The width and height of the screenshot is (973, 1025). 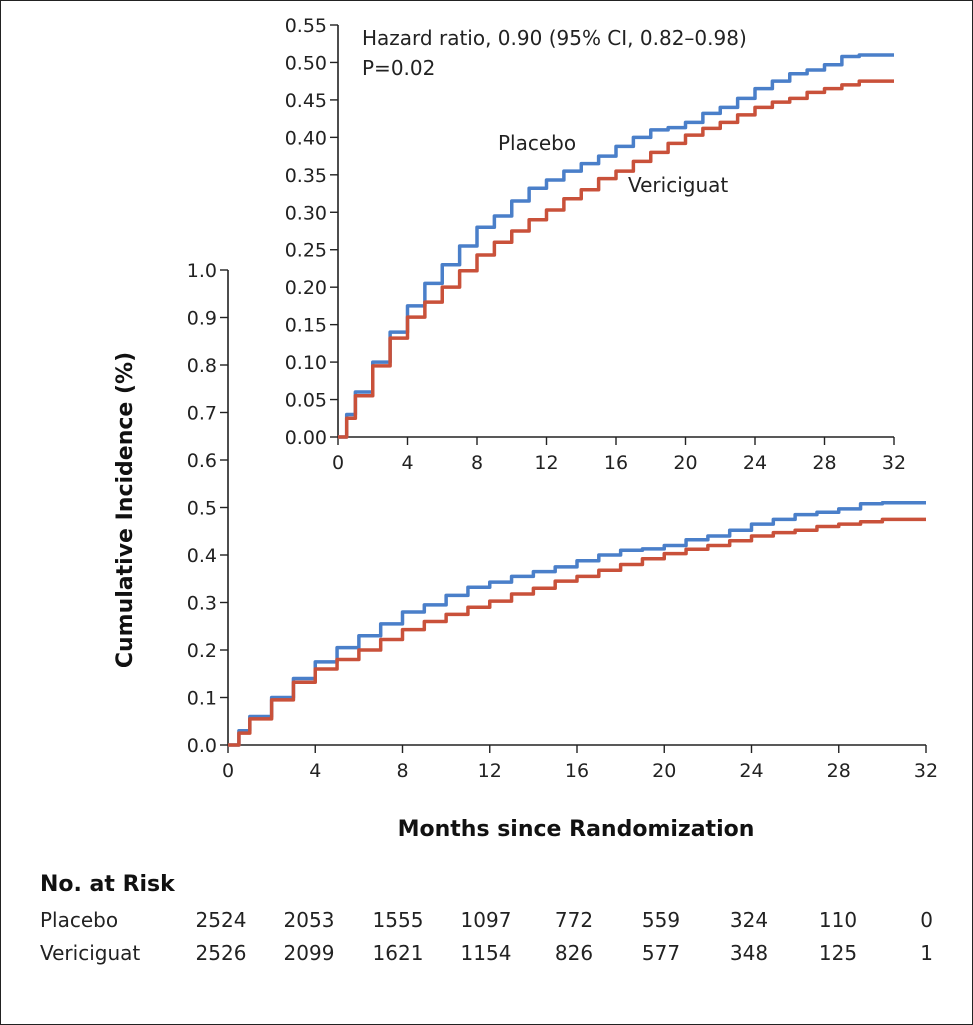 I want to click on inset-x-tick-label: 12, so click(x=546, y=463).